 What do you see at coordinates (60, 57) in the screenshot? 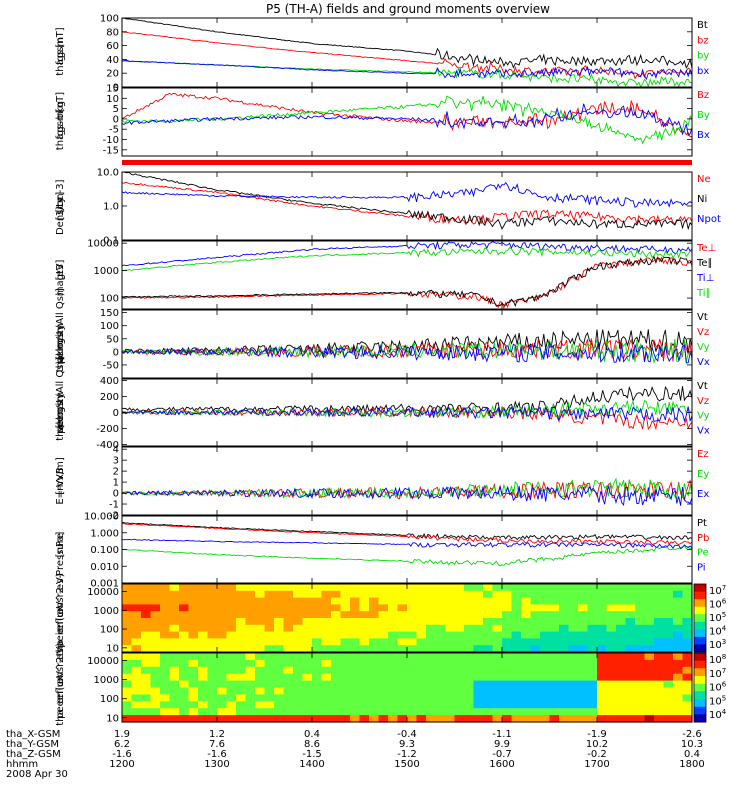
I see `y-axis-label-line: fgs` at bounding box center [60, 57].